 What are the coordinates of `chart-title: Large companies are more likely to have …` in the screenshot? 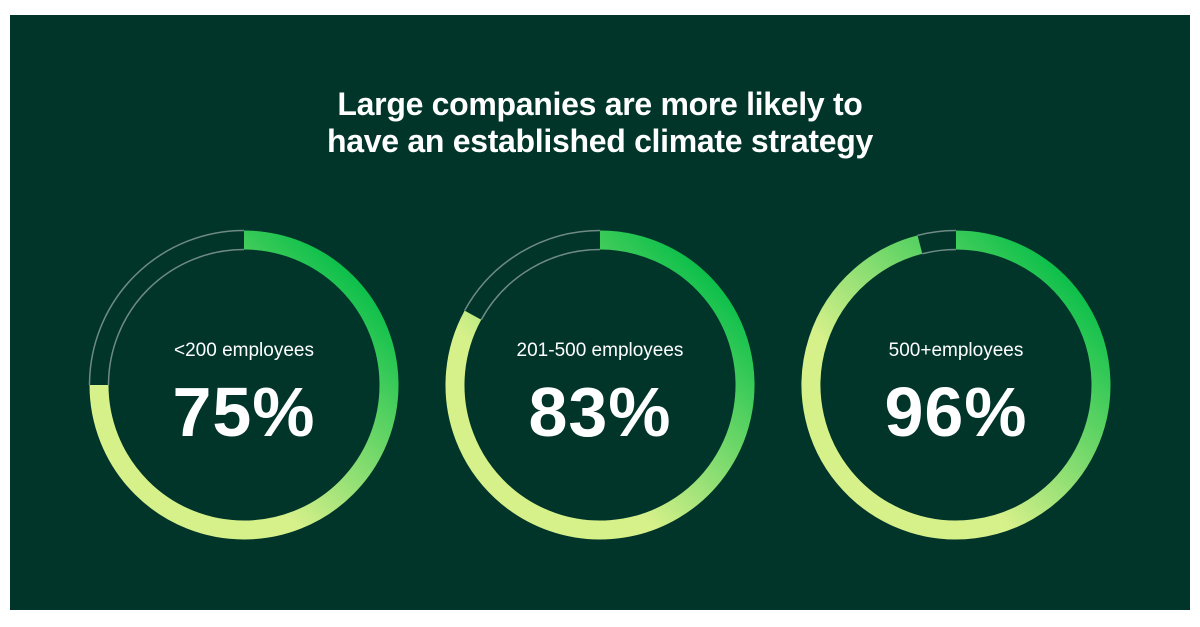 It's located at (600, 123).